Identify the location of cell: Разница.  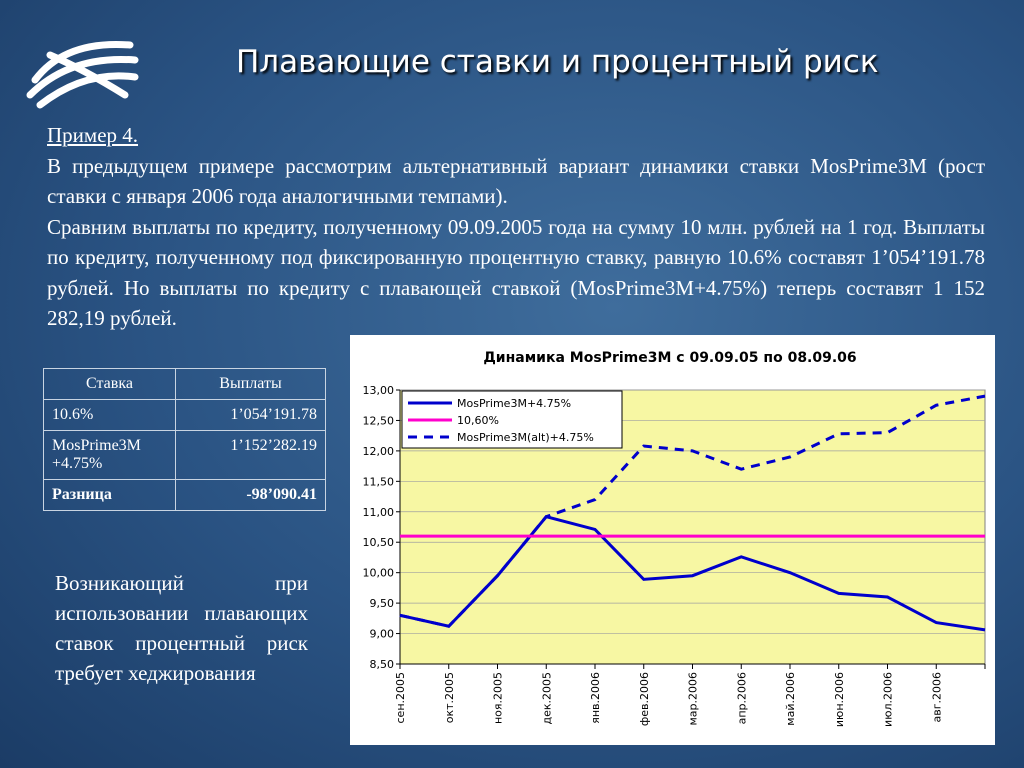
(109, 495).